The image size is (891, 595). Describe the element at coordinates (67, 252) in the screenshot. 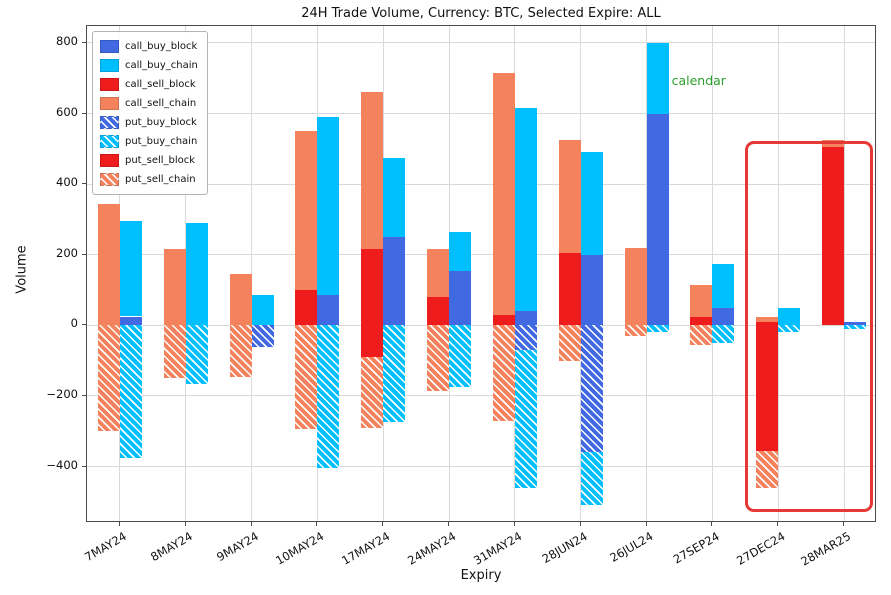

I see `y-tick-label: 200` at that location.